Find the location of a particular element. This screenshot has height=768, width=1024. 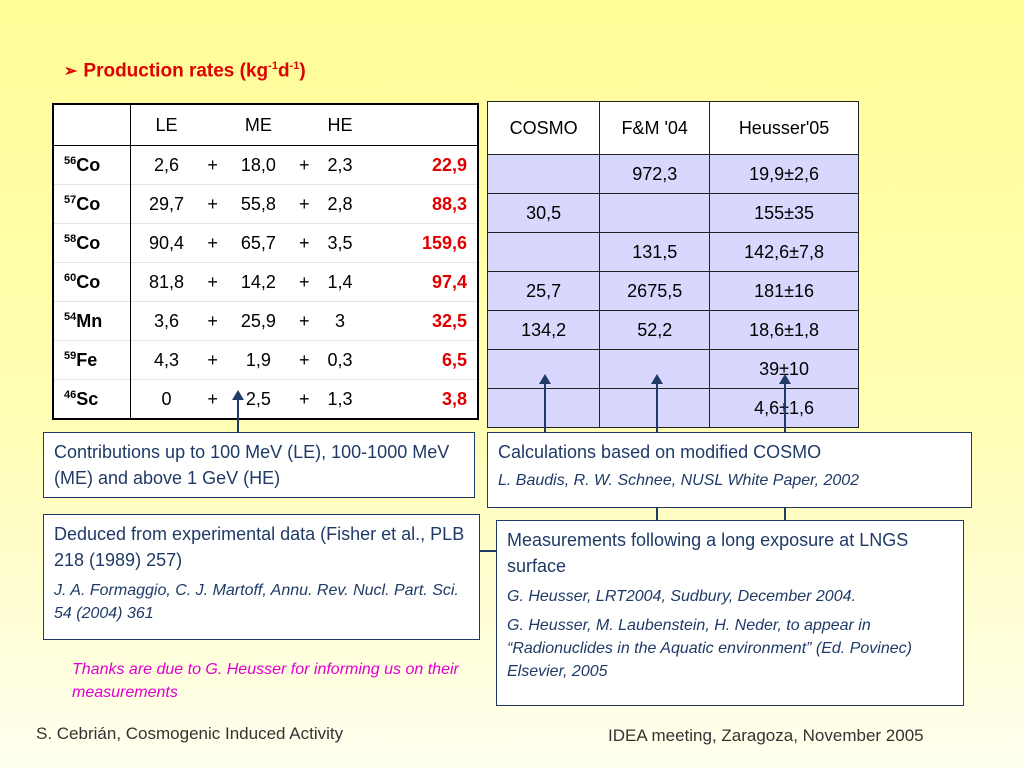

le-cell: 90,4 is located at coordinates (166, 243).